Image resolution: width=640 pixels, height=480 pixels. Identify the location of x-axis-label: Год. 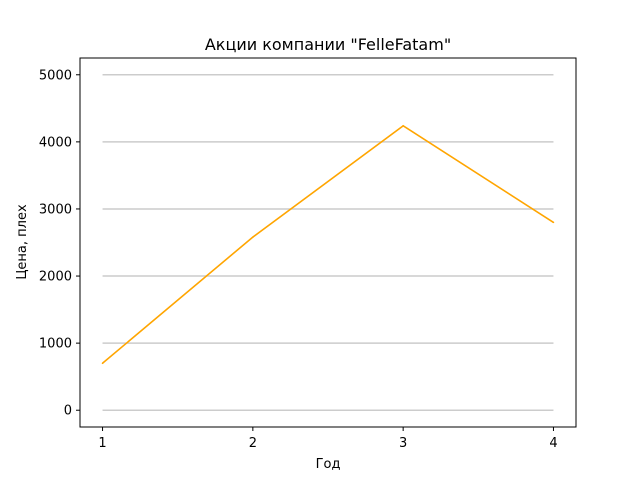
(328, 464).